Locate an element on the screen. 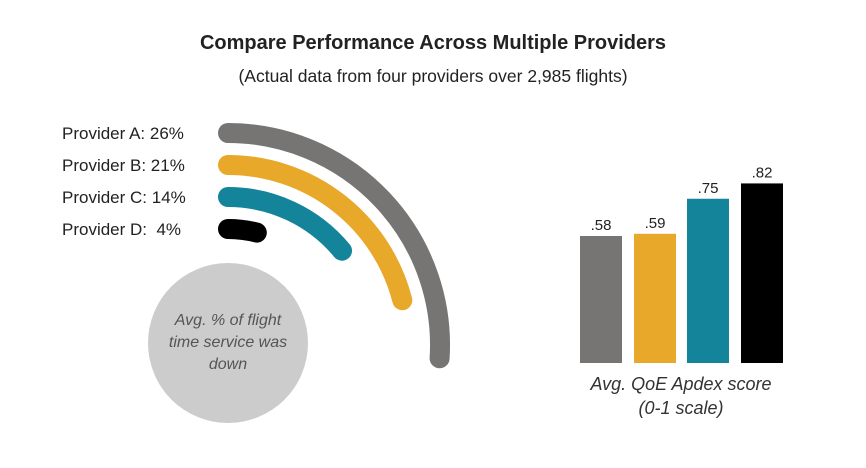 The image size is (866, 468). center-label-line: Avg. % of flight is located at coordinates (228, 320).